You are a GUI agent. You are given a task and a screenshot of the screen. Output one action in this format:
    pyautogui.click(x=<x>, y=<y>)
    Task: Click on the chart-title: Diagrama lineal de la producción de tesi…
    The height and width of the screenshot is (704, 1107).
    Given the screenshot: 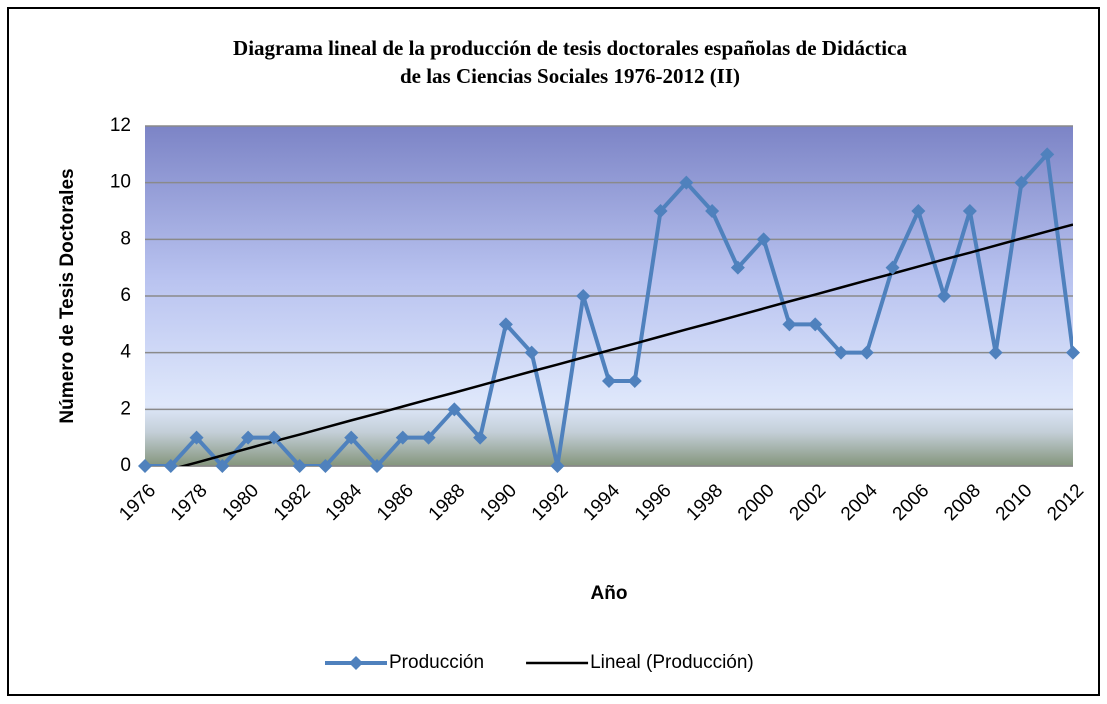 What is the action you would take?
    pyautogui.click(x=570, y=48)
    